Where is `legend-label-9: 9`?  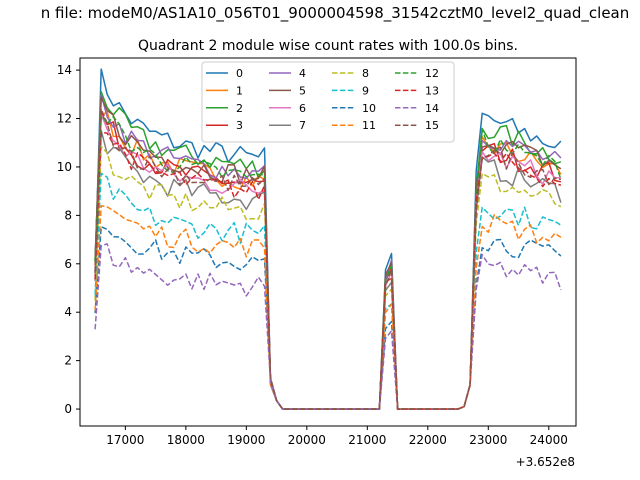 legend-label-9: 9 is located at coordinates (365, 90).